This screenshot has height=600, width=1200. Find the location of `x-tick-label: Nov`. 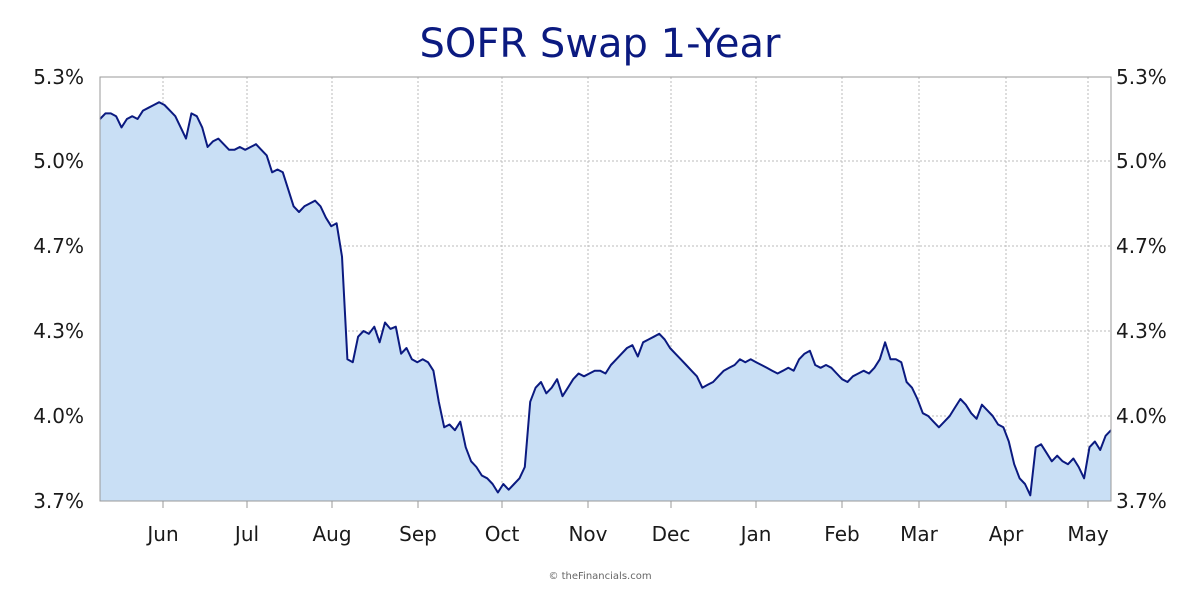

x-tick-label: Nov is located at coordinates (587, 534).